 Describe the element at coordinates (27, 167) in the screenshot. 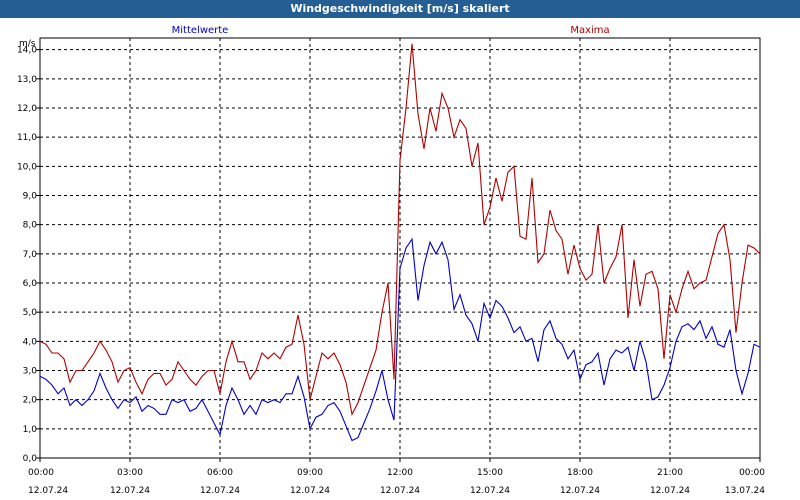

I see `y-tick-label: 10,0` at that location.